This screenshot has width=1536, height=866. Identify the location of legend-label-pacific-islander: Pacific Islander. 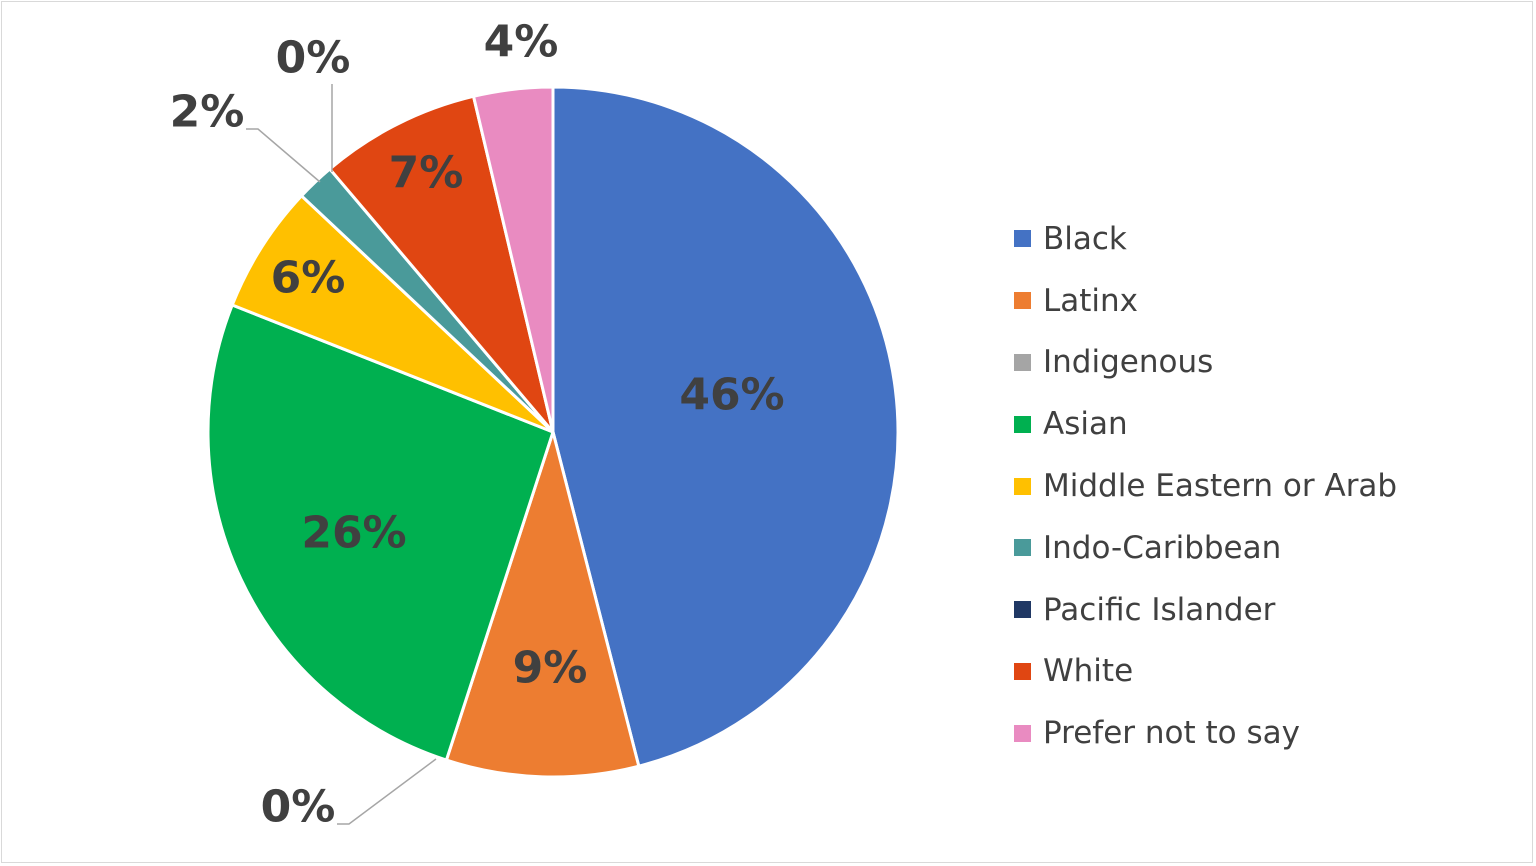
(1159, 609).